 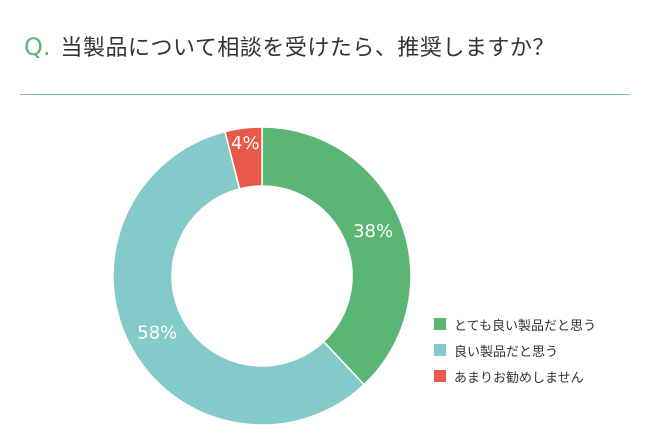 I want to click on legend-swatch-not-recommended, so click(x=440, y=376).